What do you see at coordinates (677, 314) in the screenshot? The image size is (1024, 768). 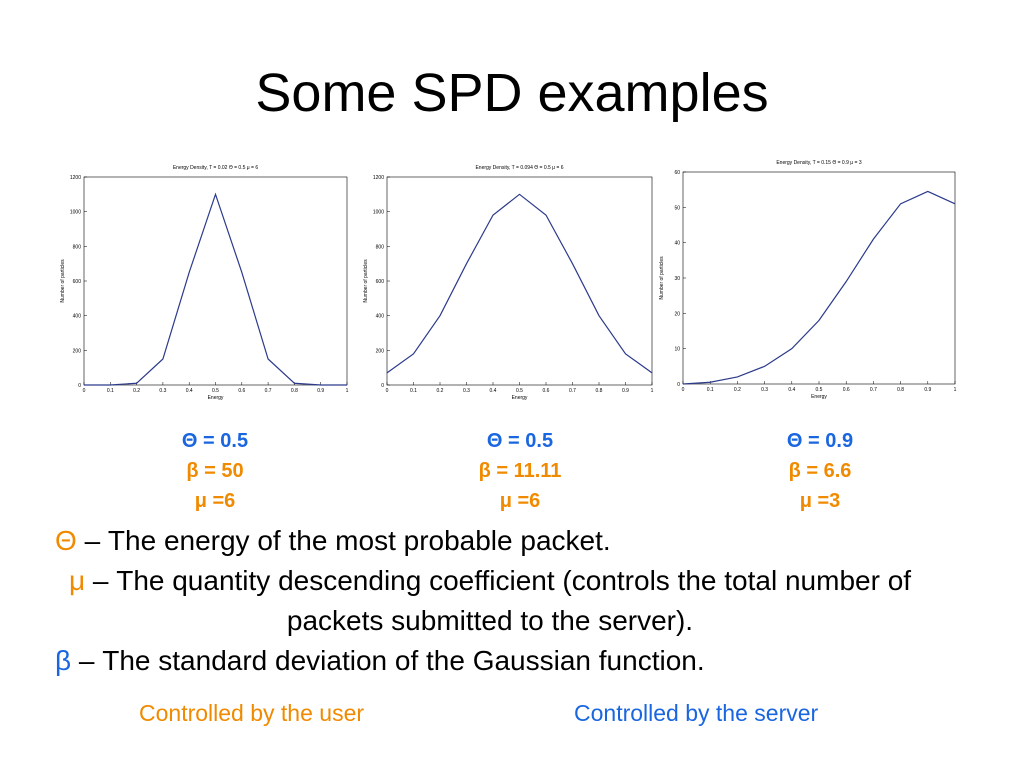 I see `y-tick-label: 20` at bounding box center [677, 314].